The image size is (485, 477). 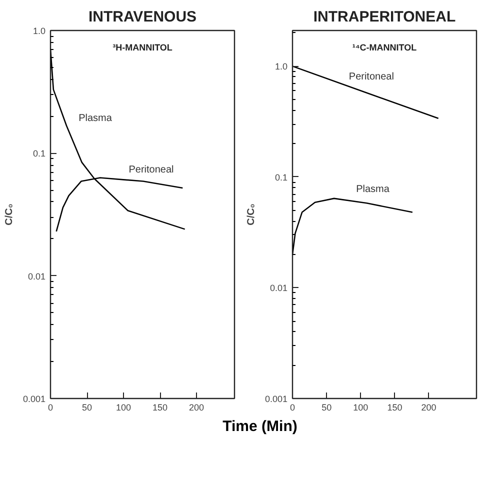 What do you see at coordinates (384, 17) in the screenshot?
I see `chart-title: INTRAPERITONEAL` at bounding box center [384, 17].